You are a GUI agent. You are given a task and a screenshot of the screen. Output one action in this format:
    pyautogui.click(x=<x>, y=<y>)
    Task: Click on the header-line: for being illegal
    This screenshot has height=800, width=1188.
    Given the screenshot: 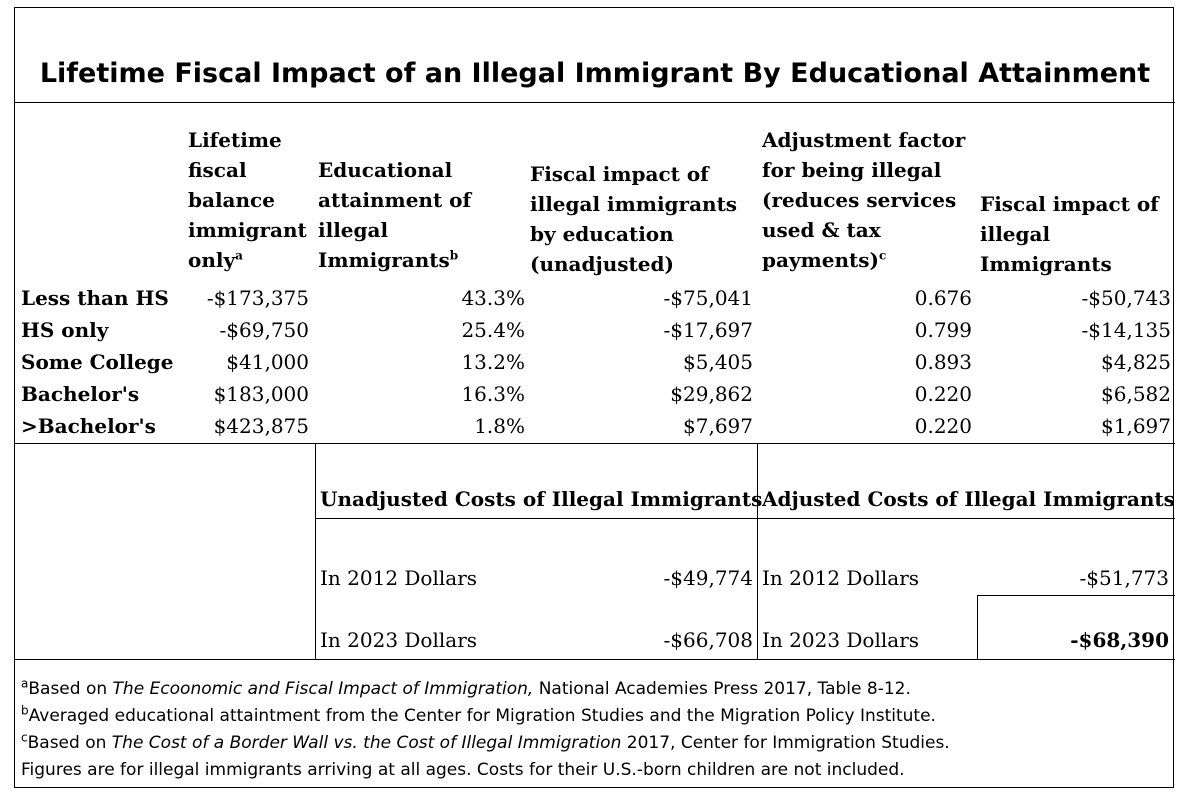 What is the action you would take?
    pyautogui.click(x=852, y=170)
    